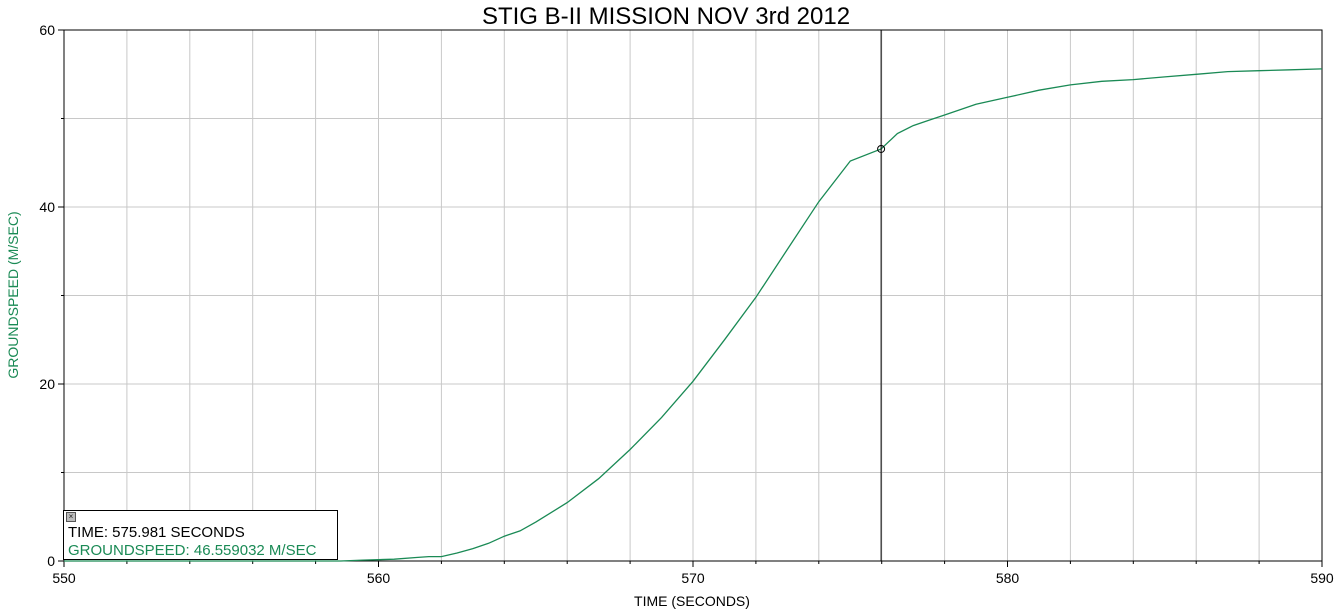 This screenshot has height=615, width=1344. Describe the element at coordinates (666, 16) in the screenshot. I see `chart-title: STIG B-II MISSION NOV 3rd 2012` at that location.